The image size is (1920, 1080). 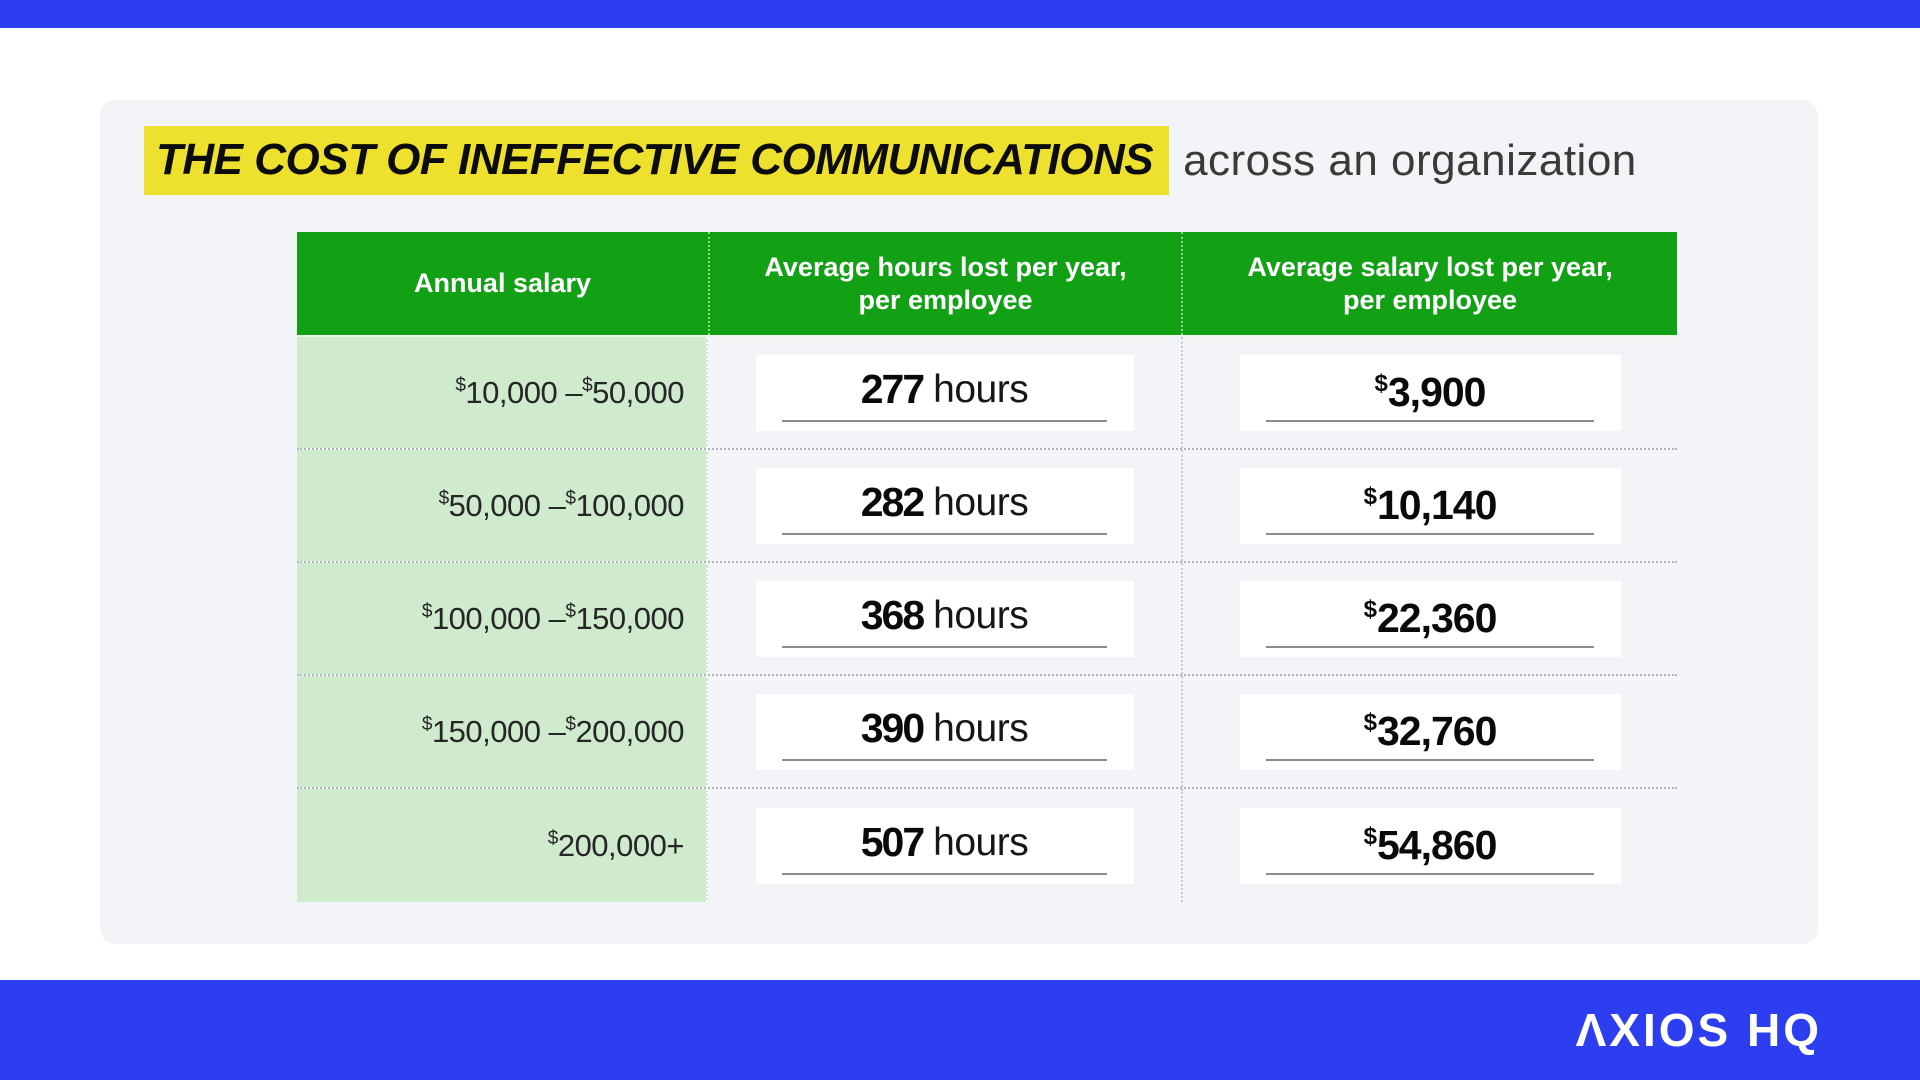 I want to click on hours-cell: 277 hours, so click(x=944, y=392).